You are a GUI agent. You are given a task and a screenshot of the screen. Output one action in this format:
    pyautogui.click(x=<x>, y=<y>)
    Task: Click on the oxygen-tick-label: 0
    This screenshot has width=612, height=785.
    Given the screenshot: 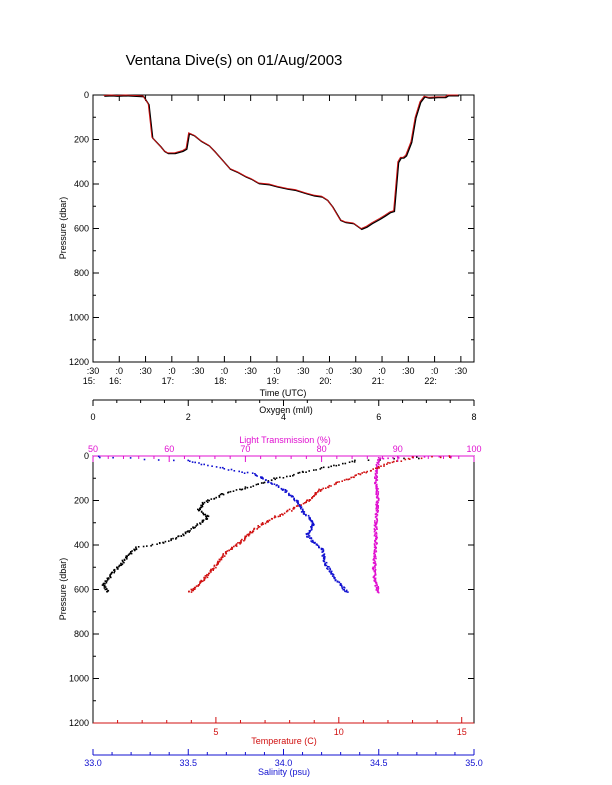 What is the action you would take?
    pyautogui.click(x=92, y=417)
    